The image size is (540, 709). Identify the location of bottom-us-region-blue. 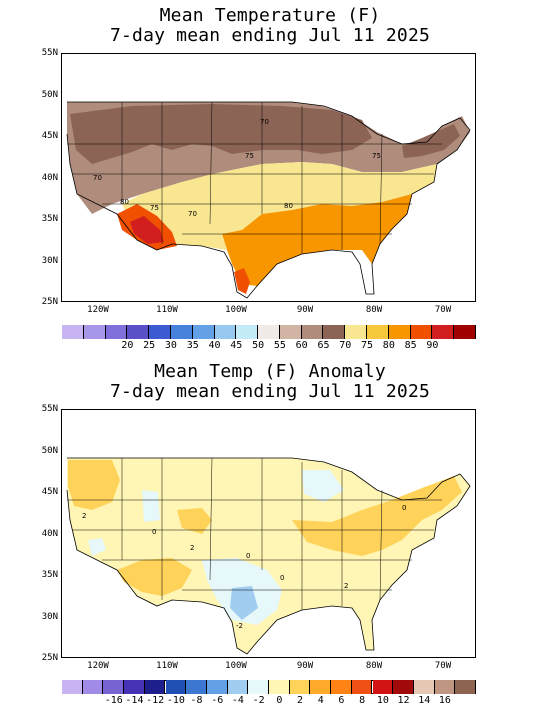
(244, 603).